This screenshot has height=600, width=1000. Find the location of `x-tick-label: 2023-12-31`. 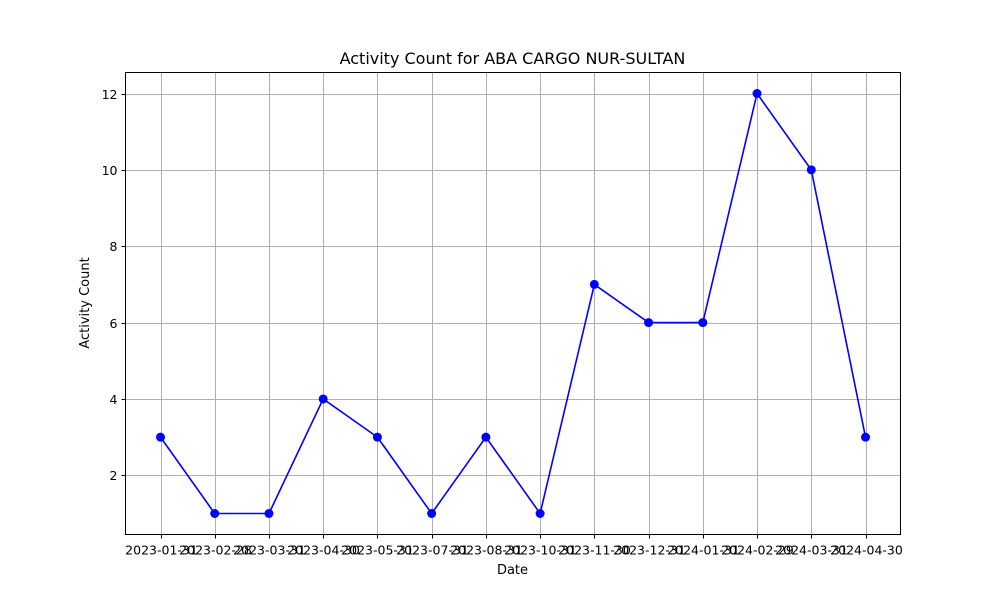

x-tick-label: 2023-12-31 is located at coordinates (649, 550).